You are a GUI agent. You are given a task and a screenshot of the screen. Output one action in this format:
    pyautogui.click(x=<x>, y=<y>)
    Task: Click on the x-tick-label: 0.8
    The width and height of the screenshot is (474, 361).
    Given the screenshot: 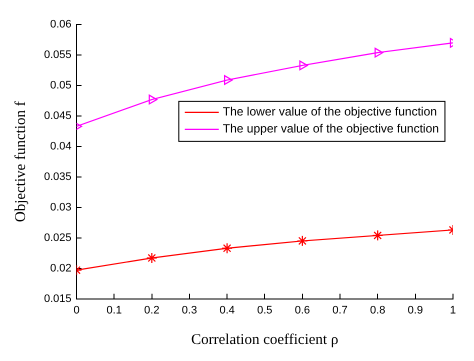 What is the action you would take?
    pyautogui.click(x=378, y=310)
    